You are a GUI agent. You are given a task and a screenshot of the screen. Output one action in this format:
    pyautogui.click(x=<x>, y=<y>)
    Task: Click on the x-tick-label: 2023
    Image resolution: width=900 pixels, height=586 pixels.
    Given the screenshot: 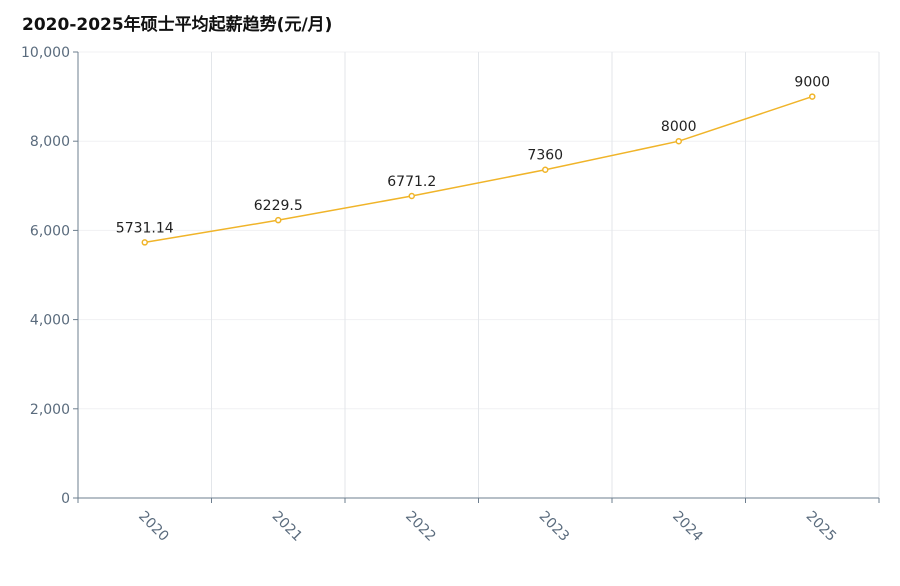 What is the action you would take?
    pyautogui.click(x=554, y=526)
    